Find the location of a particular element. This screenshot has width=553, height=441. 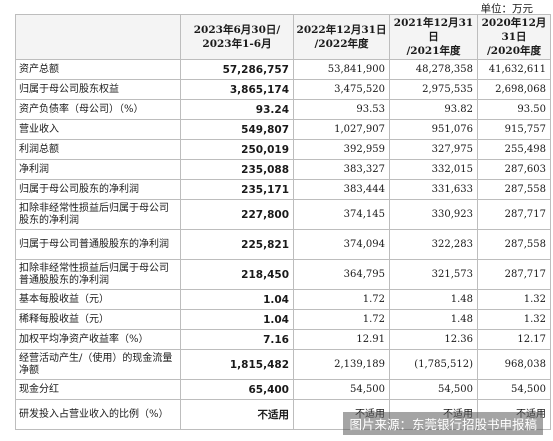

cell-value: 255,498 is located at coordinates (514, 149).